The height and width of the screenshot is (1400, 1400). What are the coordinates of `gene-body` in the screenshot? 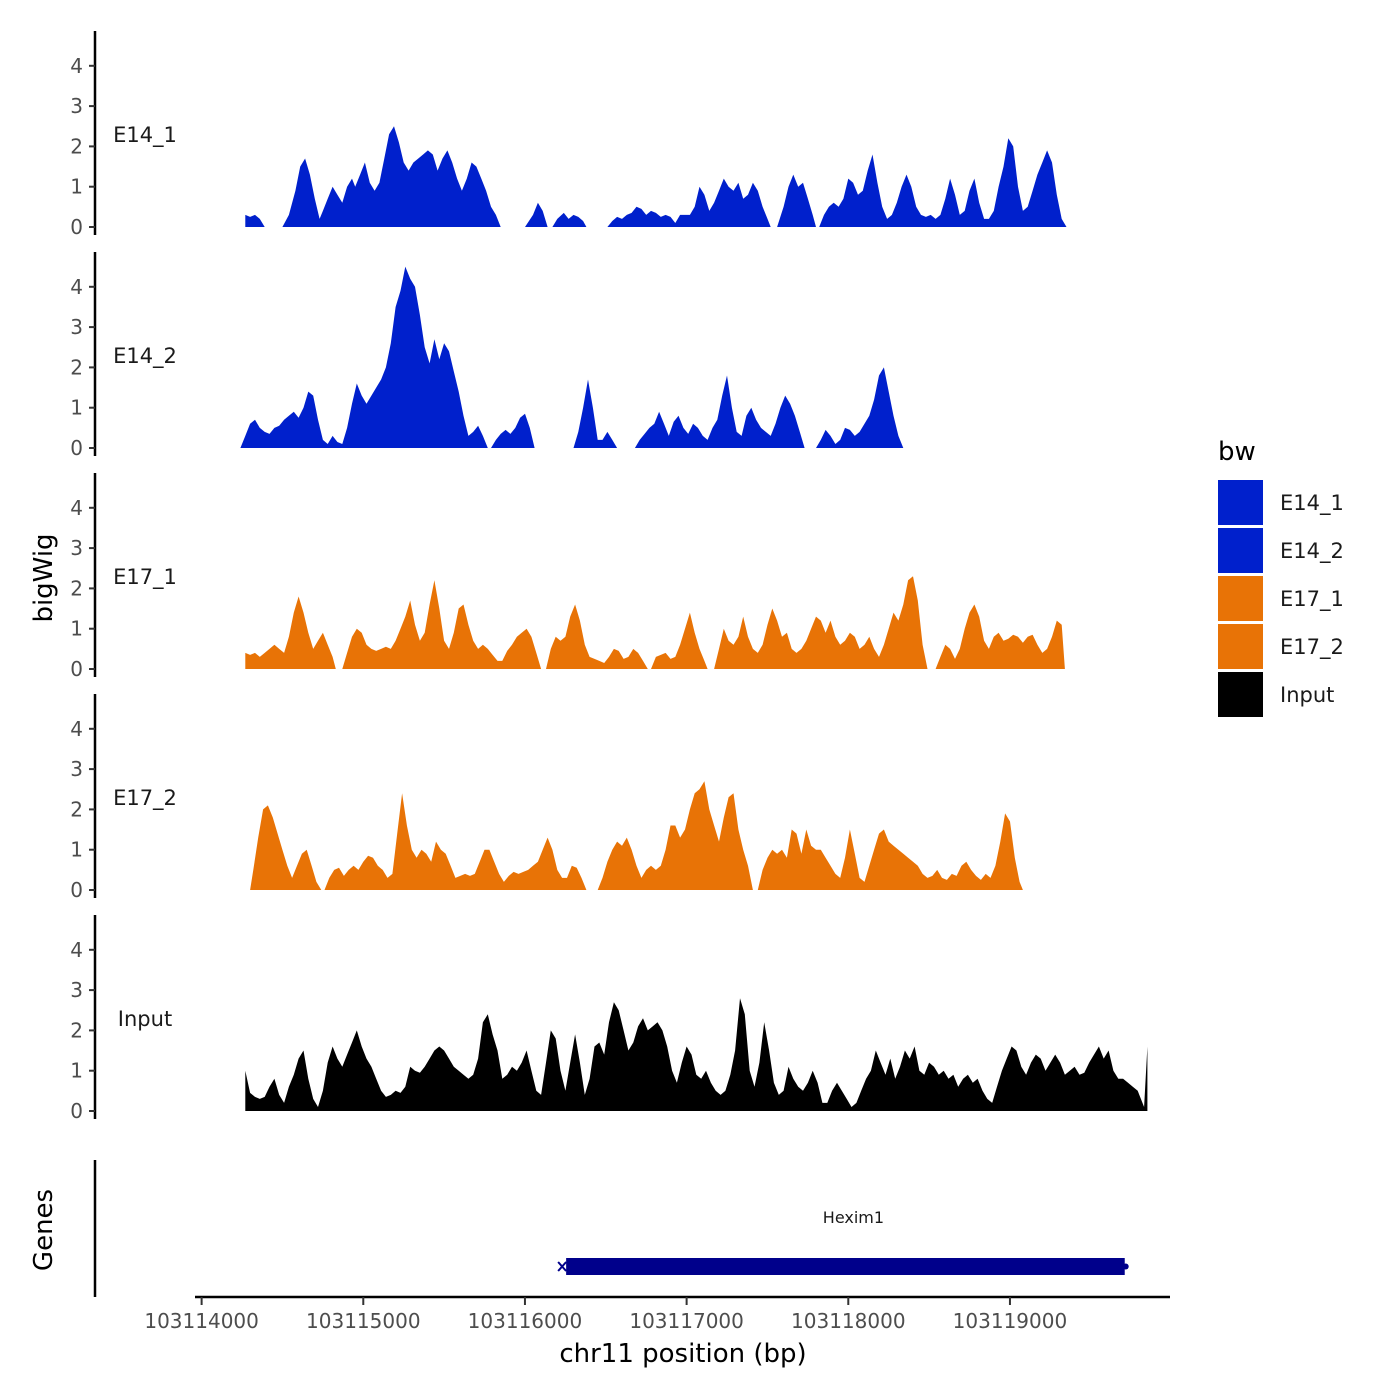 It's located at (845, 1266).